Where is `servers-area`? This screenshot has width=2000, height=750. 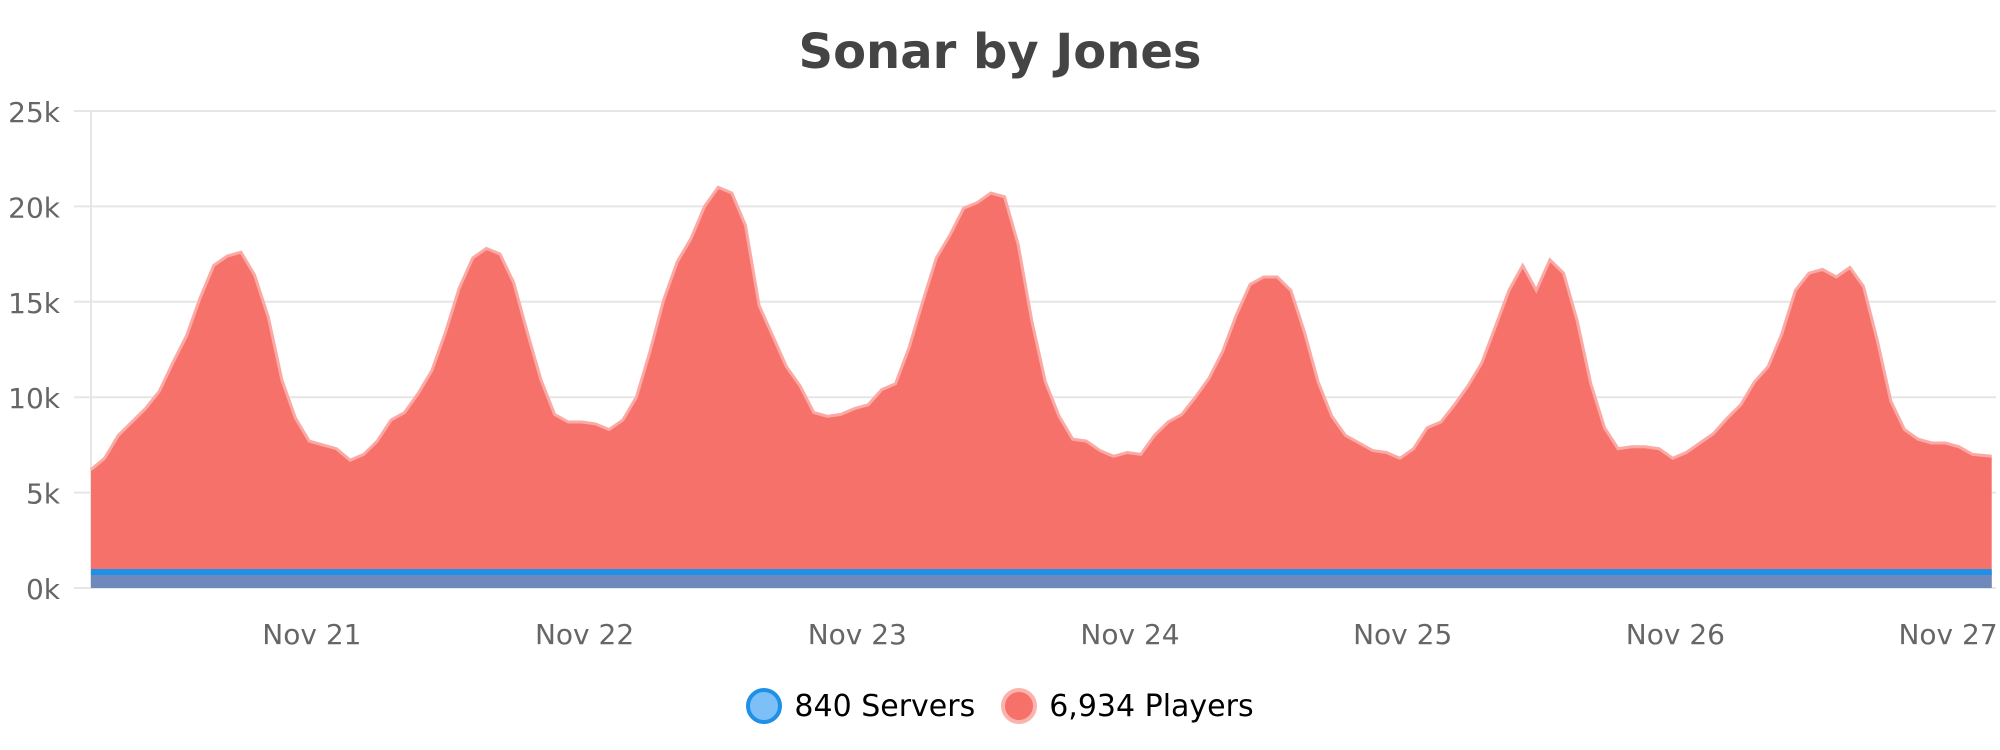 servers-area is located at coordinates (1041, 579).